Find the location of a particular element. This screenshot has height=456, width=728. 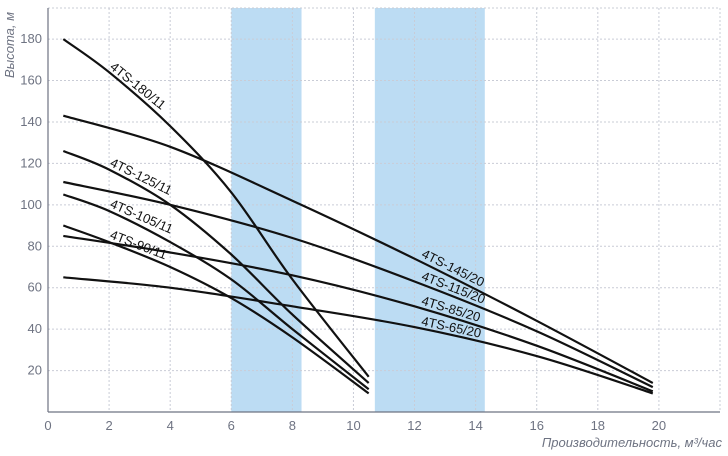

y-tick-label: 20 is located at coordinates (35, 370).